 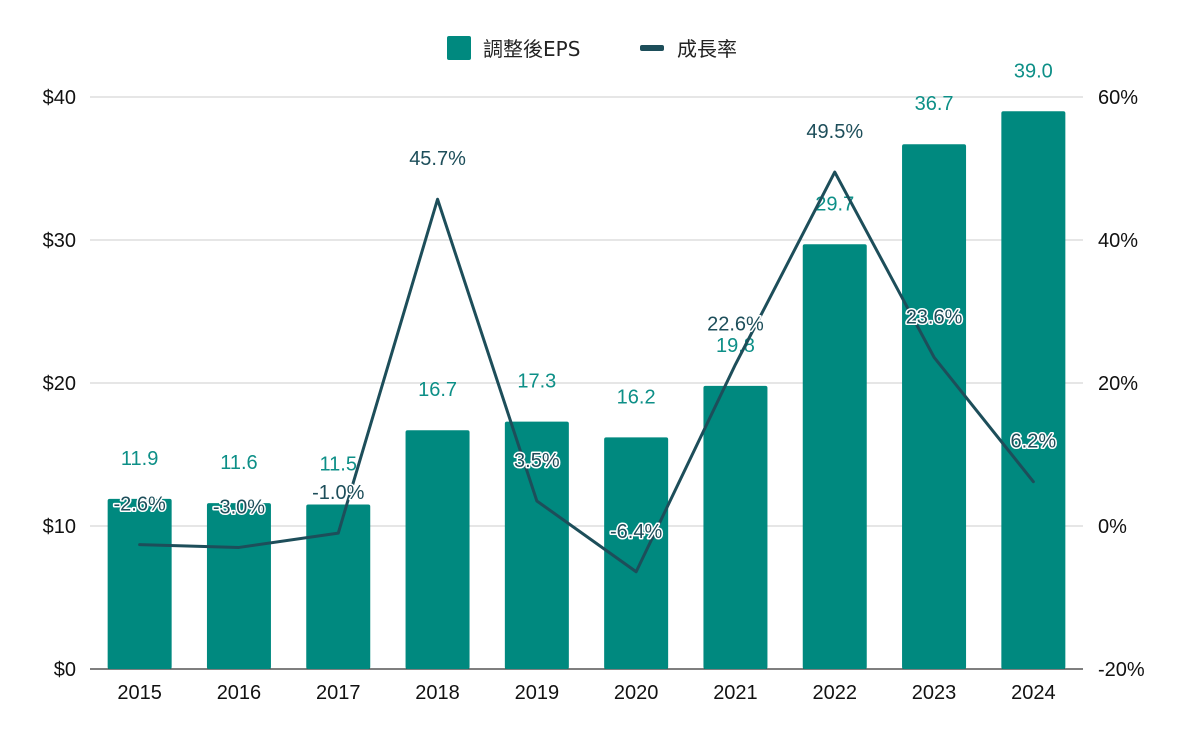 I want to click on eps-bar-label: 17.3, so click(x=536, y=382).